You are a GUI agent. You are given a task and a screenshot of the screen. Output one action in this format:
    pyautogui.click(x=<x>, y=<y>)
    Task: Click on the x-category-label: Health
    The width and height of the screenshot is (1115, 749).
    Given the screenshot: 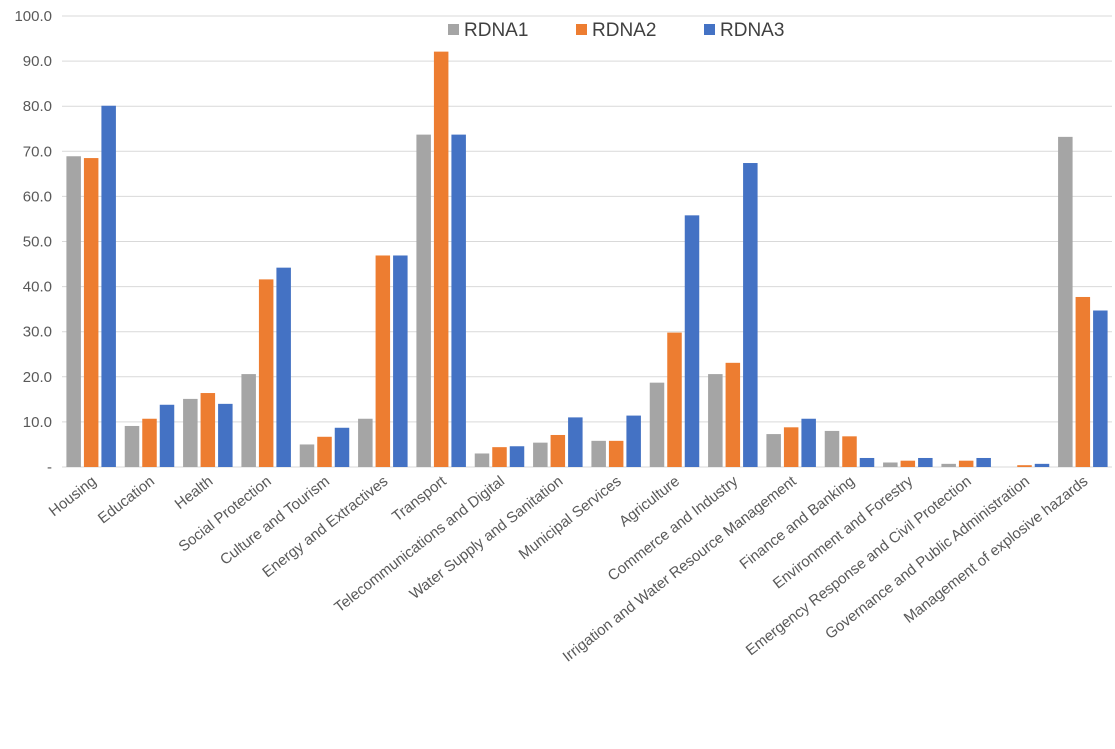 What is the action you would take?
    pyautogui.click(x=194, y=493)
    